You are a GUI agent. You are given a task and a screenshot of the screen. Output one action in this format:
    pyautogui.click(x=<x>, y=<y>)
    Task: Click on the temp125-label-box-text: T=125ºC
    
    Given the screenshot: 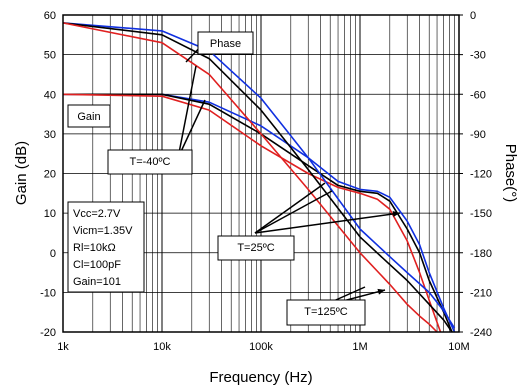 What is the action you would take?
    pyautogui.click(x=326, y=312)
    